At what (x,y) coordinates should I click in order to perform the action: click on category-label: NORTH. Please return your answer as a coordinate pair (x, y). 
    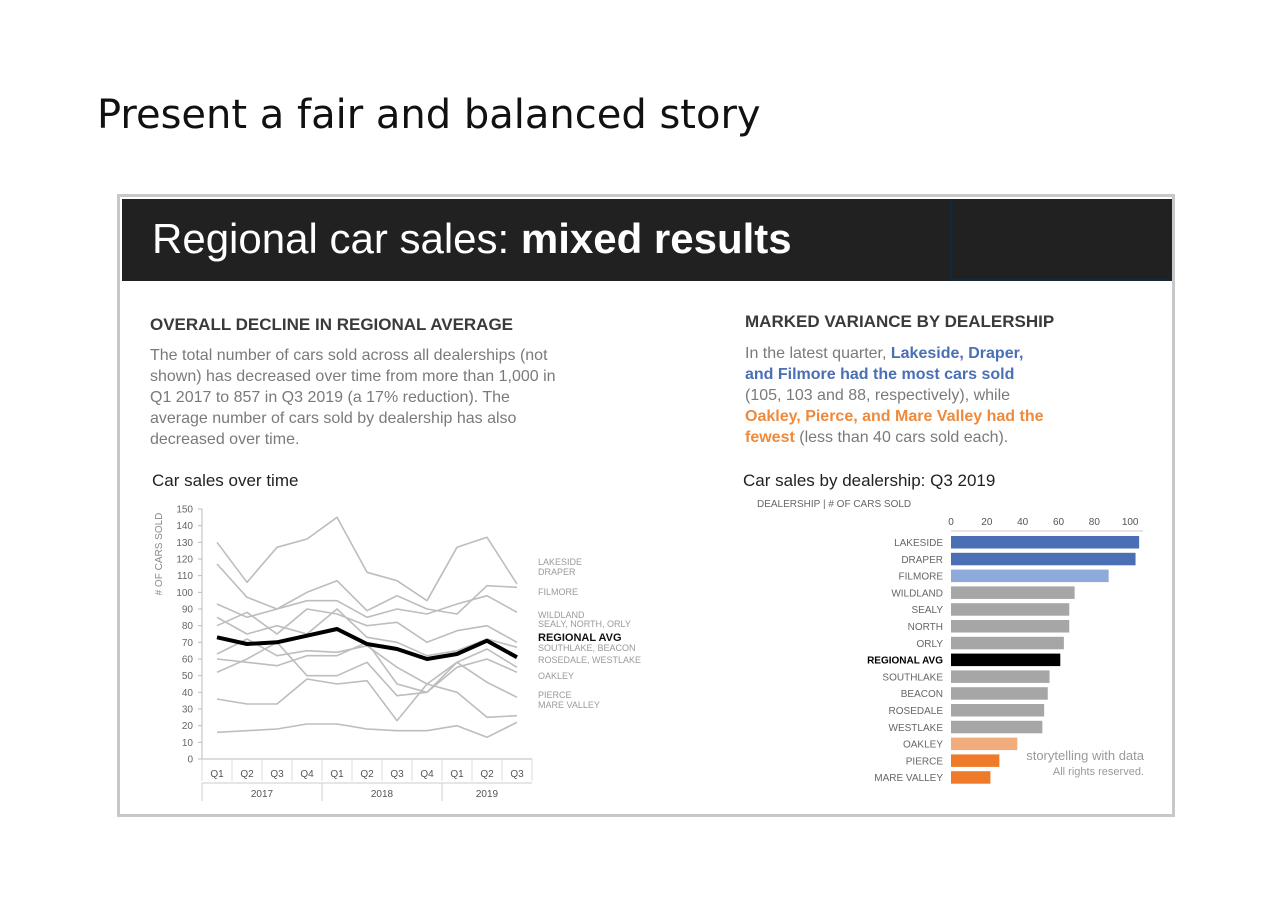
    Looking at the image, I should click on (925, 627).